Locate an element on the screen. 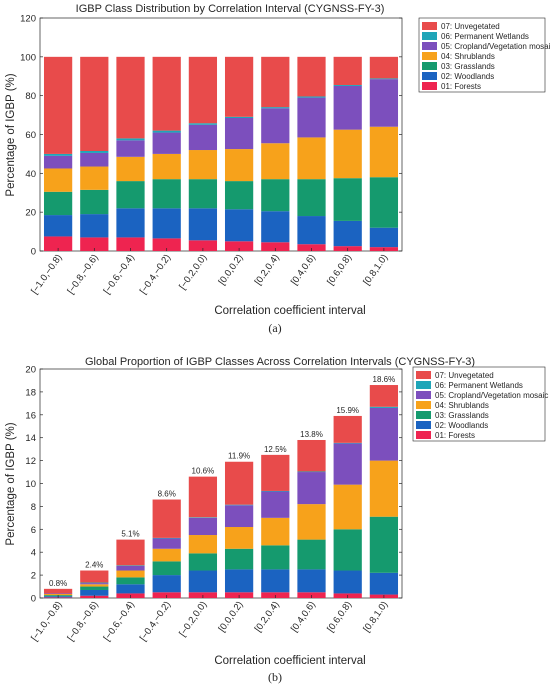  chart-b-data-label: 10.6% is located at coordinates (203, 471).